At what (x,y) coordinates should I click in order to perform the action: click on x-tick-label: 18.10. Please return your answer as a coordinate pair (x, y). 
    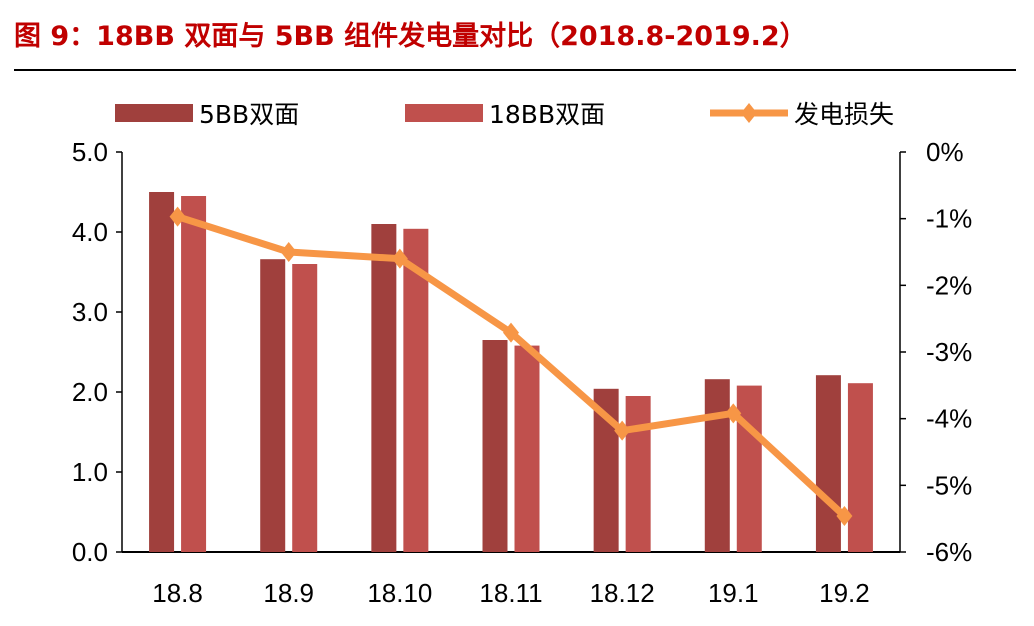
    Looking at the image, I should click on (399, 593).